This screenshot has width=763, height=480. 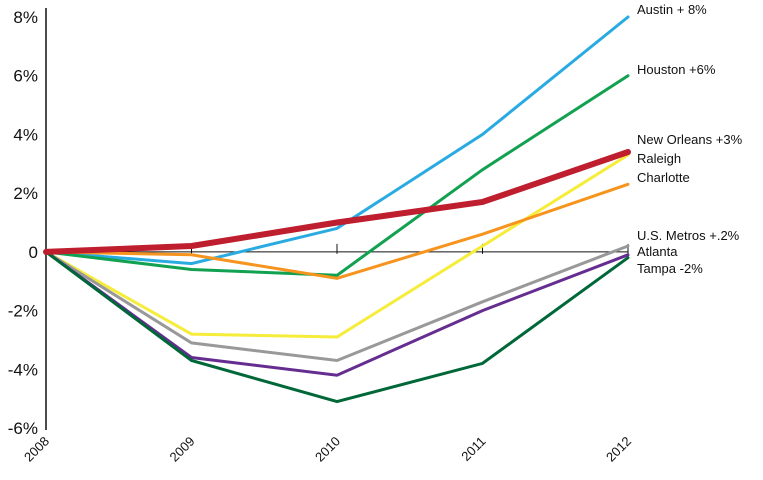 What do you see at coordinates (663, 177) in the screenshot?
I see `series-label: Charlotte` at bounding box center [663, 177].